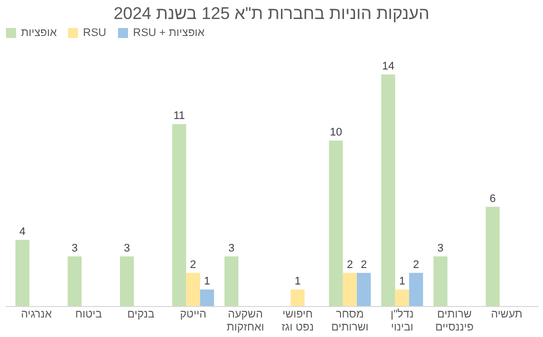 The image size is (543, 337). I want to click on x-tick-label: בנקים, so click(141, 314).